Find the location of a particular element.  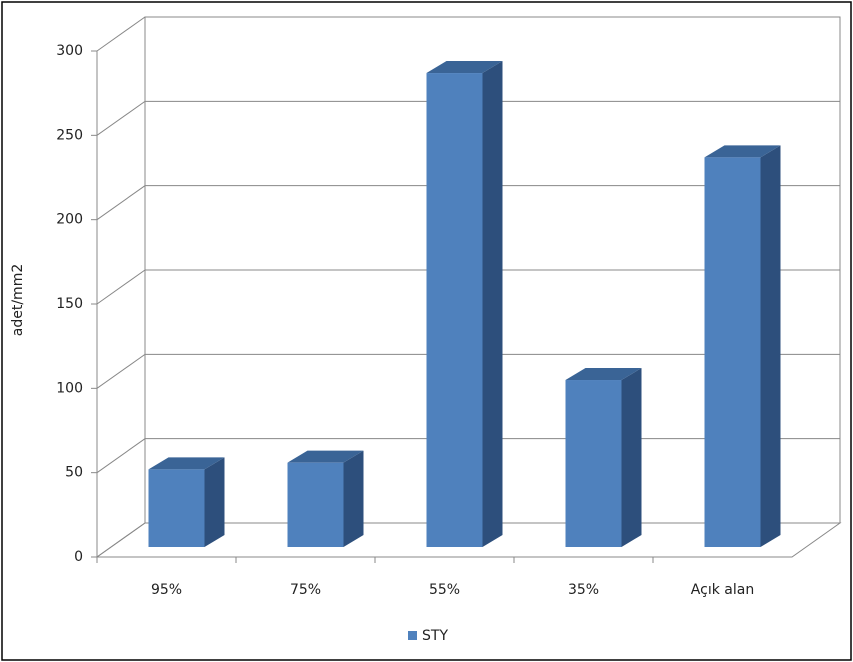

legend-label: STY is located at coordinates (435, 636).